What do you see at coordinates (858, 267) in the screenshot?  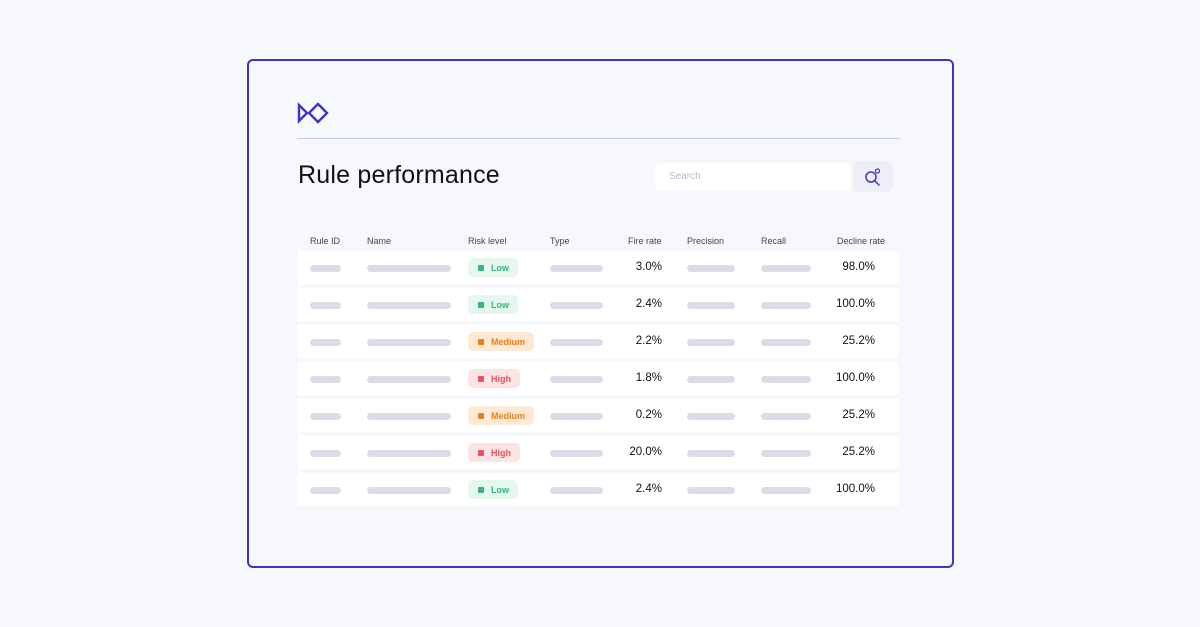 I see `decline-rate-value: 98.0%` at bounding box center [858, 267].